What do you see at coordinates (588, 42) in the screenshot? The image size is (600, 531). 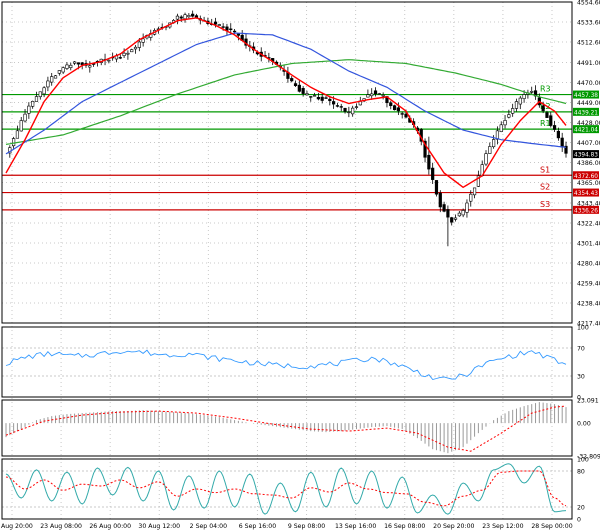 I see `price-y-tick-label: 4512.60` at bounding box center [588, 42].